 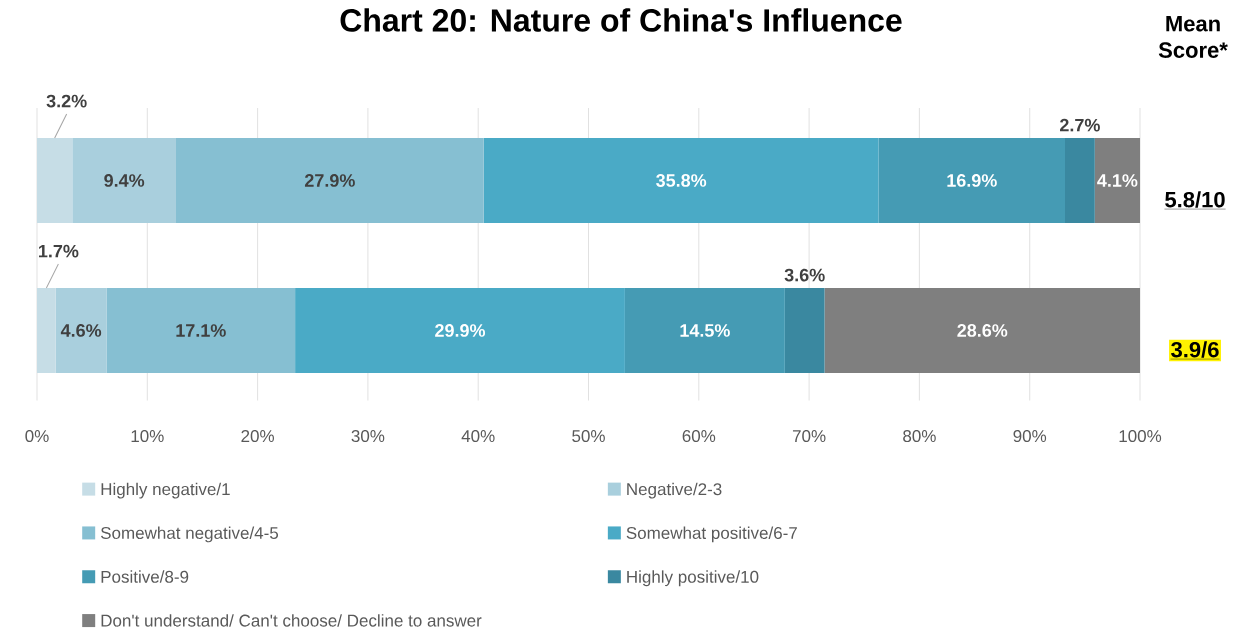 I want to click on data-label: 29.9%, so click(x=460, y=330).